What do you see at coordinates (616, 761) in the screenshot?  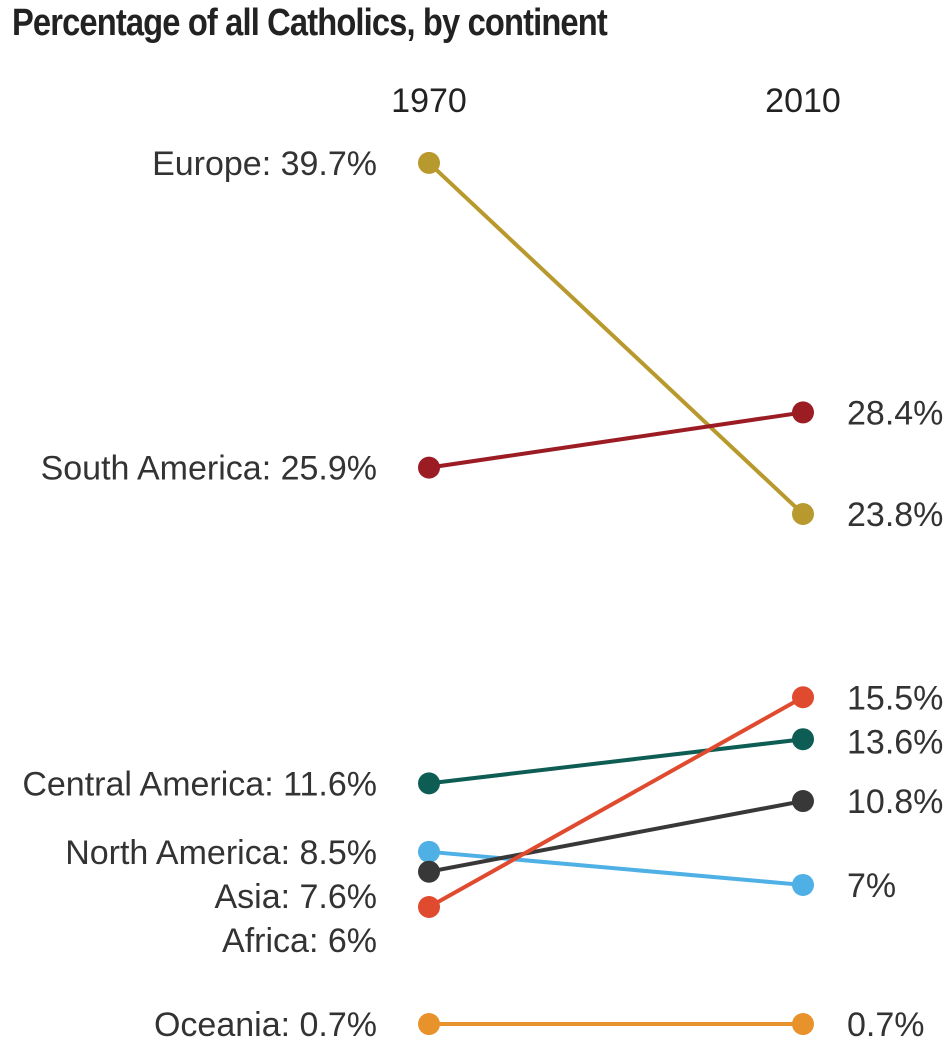 I see `series-line-central-america` at bounding box center [616, 761].